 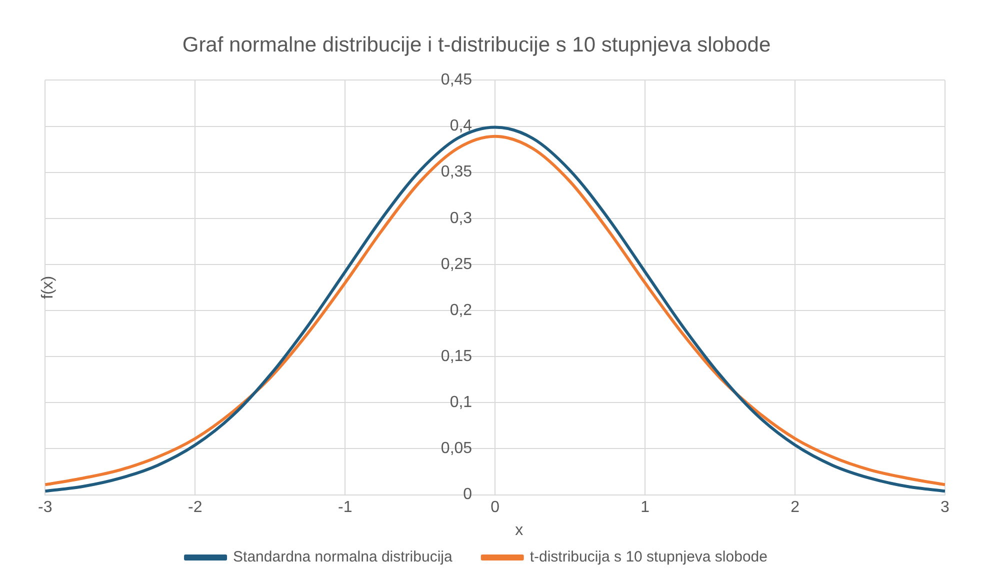 What do you see at coordinates (495, 507) in the screenshot?
I see `x-tick-label: 0` at bounding box center [495, 507].